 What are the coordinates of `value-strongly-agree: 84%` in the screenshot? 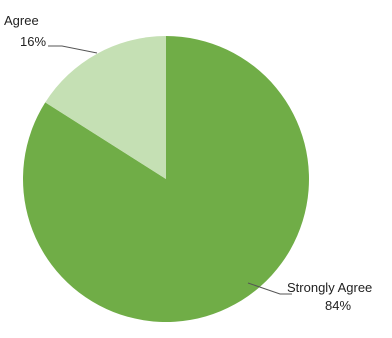 It's located at (338, 305).